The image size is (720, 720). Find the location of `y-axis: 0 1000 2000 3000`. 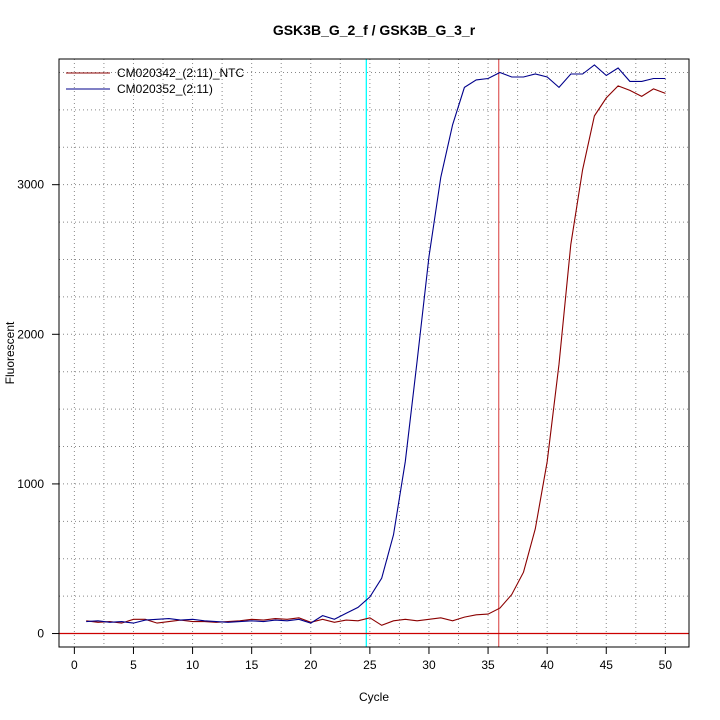

y-axis: 0 1000 2000 3000 is located at coordinates (38, 409).